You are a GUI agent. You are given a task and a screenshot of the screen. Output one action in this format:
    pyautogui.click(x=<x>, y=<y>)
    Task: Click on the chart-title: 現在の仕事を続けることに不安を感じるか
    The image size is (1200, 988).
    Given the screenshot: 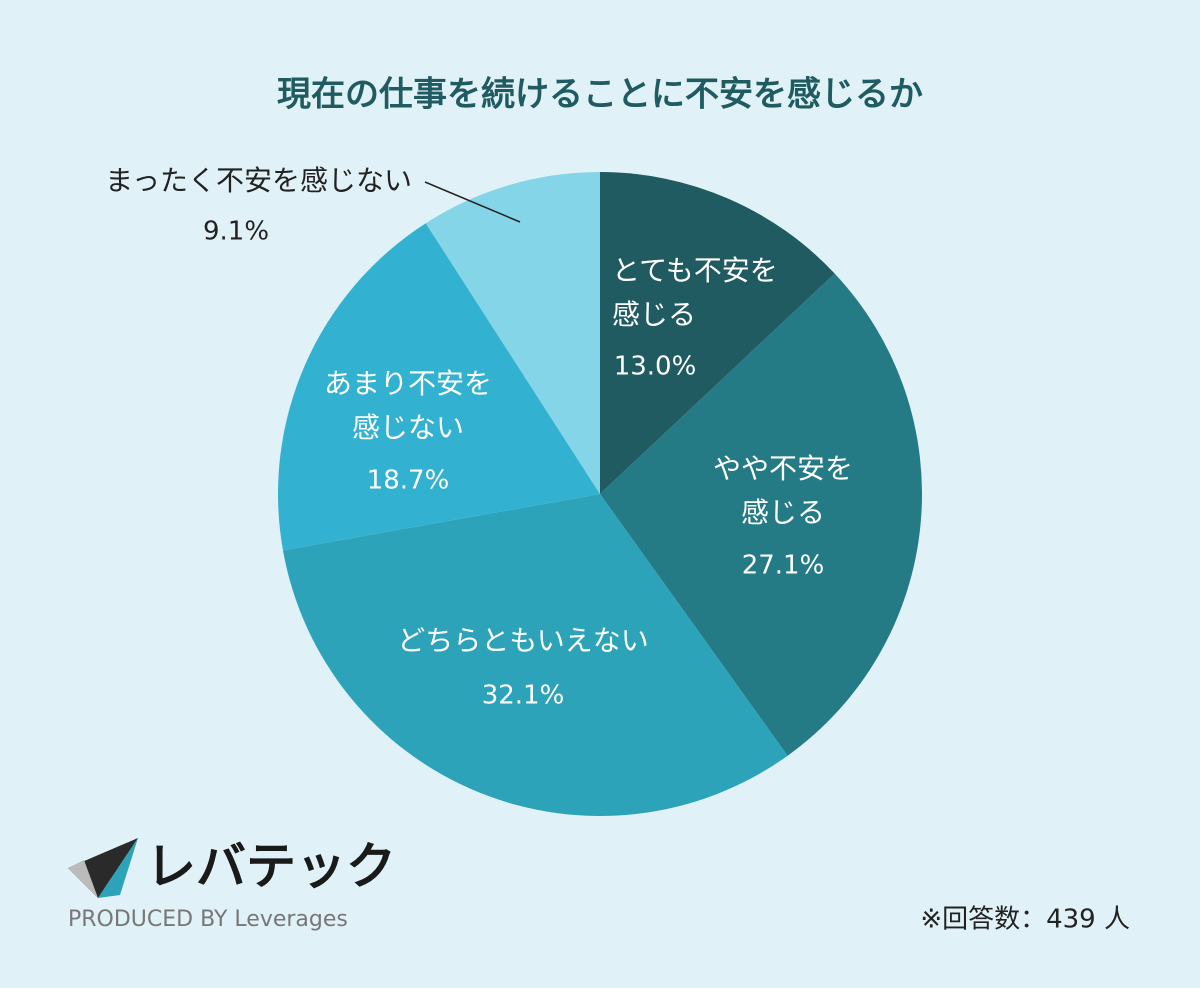 What is the action you would take?
    pyautogui.click(x=600, y=95)
    